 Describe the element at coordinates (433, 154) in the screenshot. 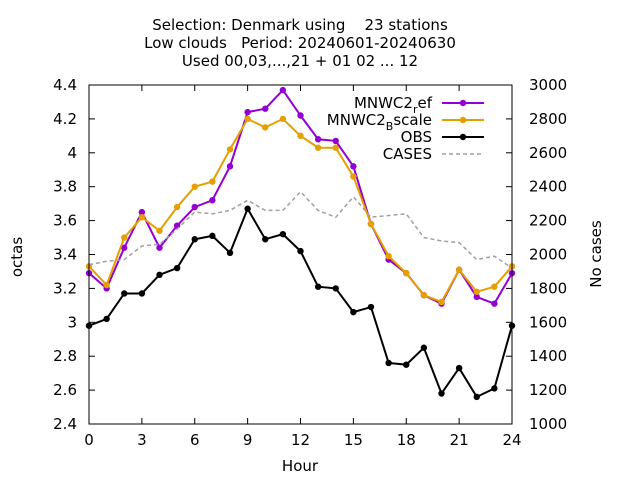

I see `legend-entry-CASES: CASES` at that location.